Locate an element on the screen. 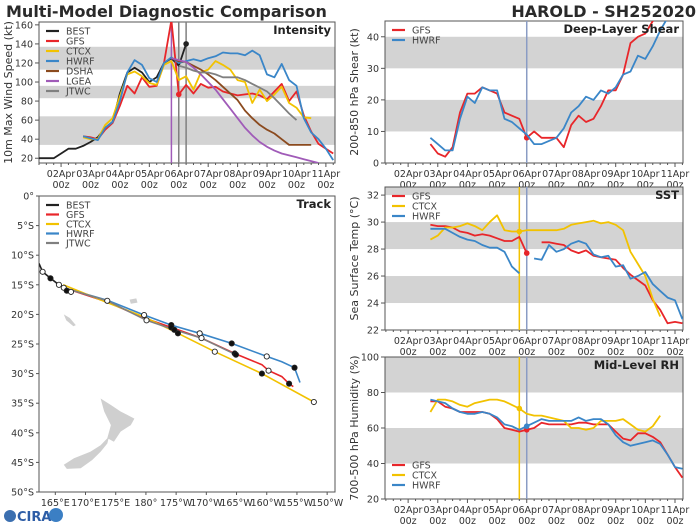 The height and width of the screenshot is (529, 700). lat-tick-label: 30°S is located at coordinates (22, 374).